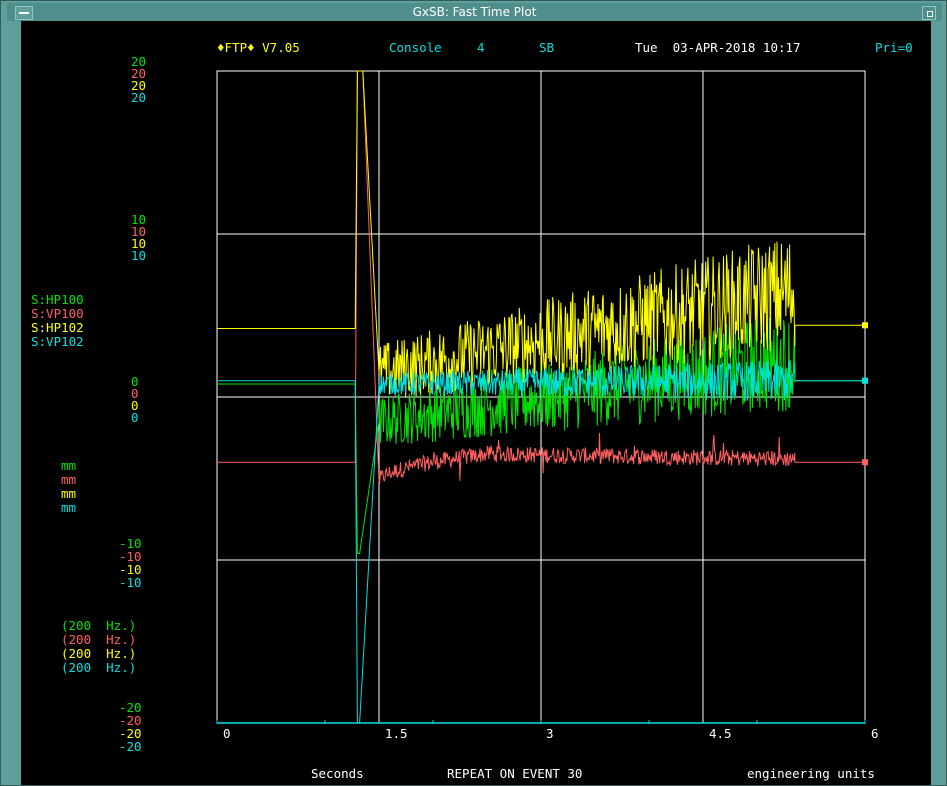 The width and height of the screenshot is (947, 786). I want to click on rate-hp100: (200 Hz.), so click(99, 625).